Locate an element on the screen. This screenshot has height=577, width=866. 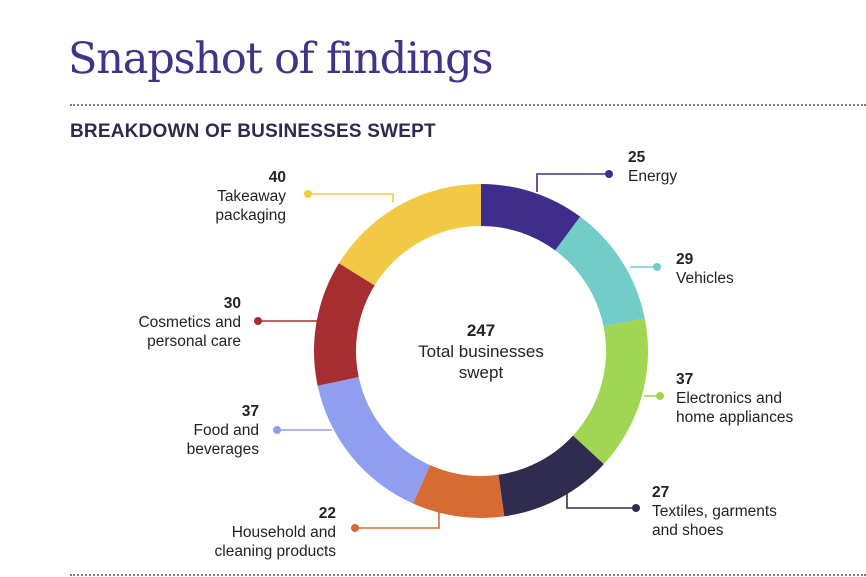
label-household: 22 Household and cleaning products is located at coordinates (243, 532).